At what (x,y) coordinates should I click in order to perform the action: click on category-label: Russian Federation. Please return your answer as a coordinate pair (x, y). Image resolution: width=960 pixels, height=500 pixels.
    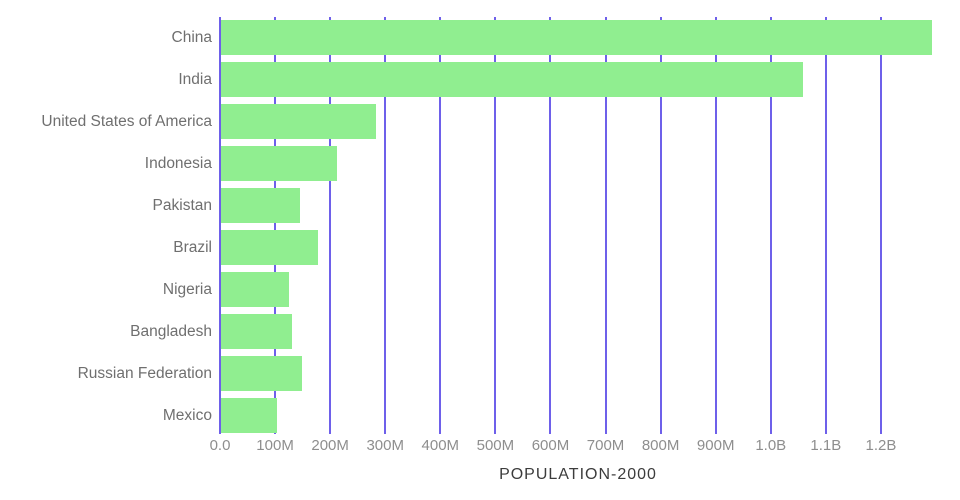
    Looking at the image, I should click on (144, 373).